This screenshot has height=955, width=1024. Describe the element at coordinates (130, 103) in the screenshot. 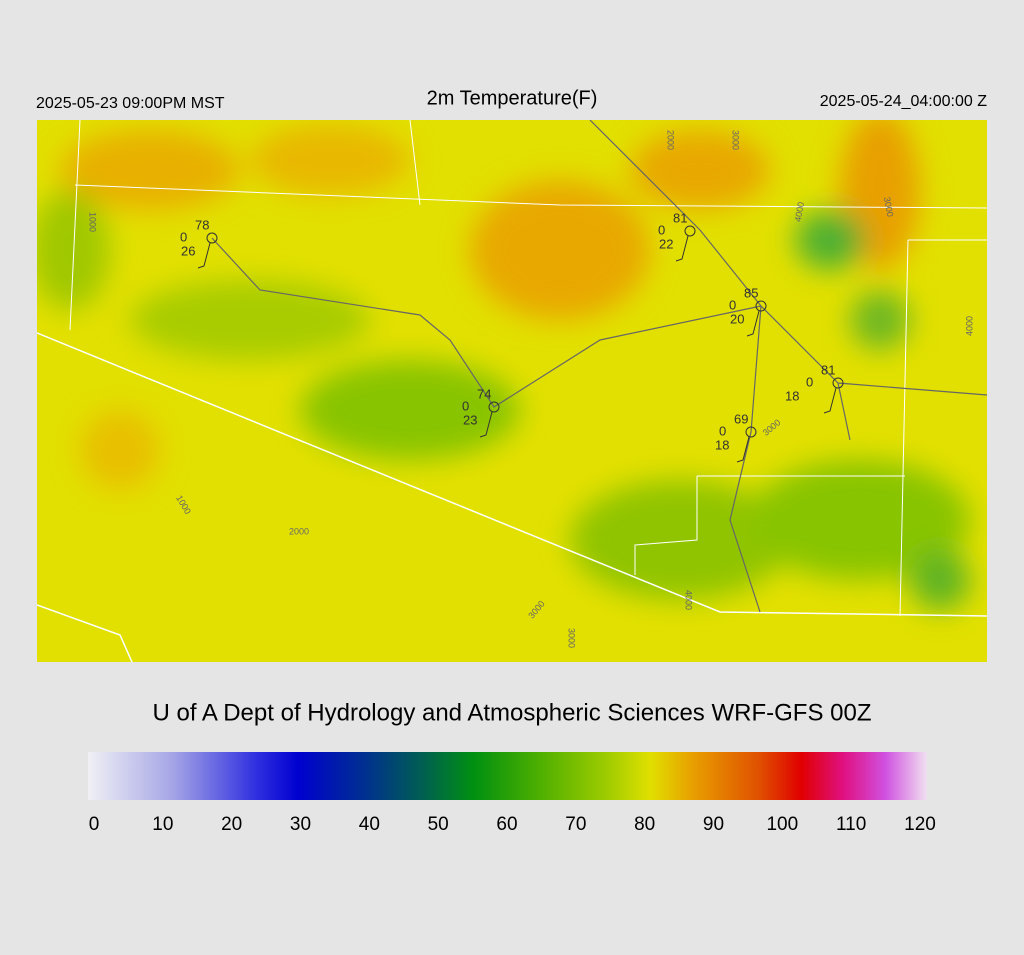

I see `valid-time-local: 2025-05-23 09:00PM MST` at that location.